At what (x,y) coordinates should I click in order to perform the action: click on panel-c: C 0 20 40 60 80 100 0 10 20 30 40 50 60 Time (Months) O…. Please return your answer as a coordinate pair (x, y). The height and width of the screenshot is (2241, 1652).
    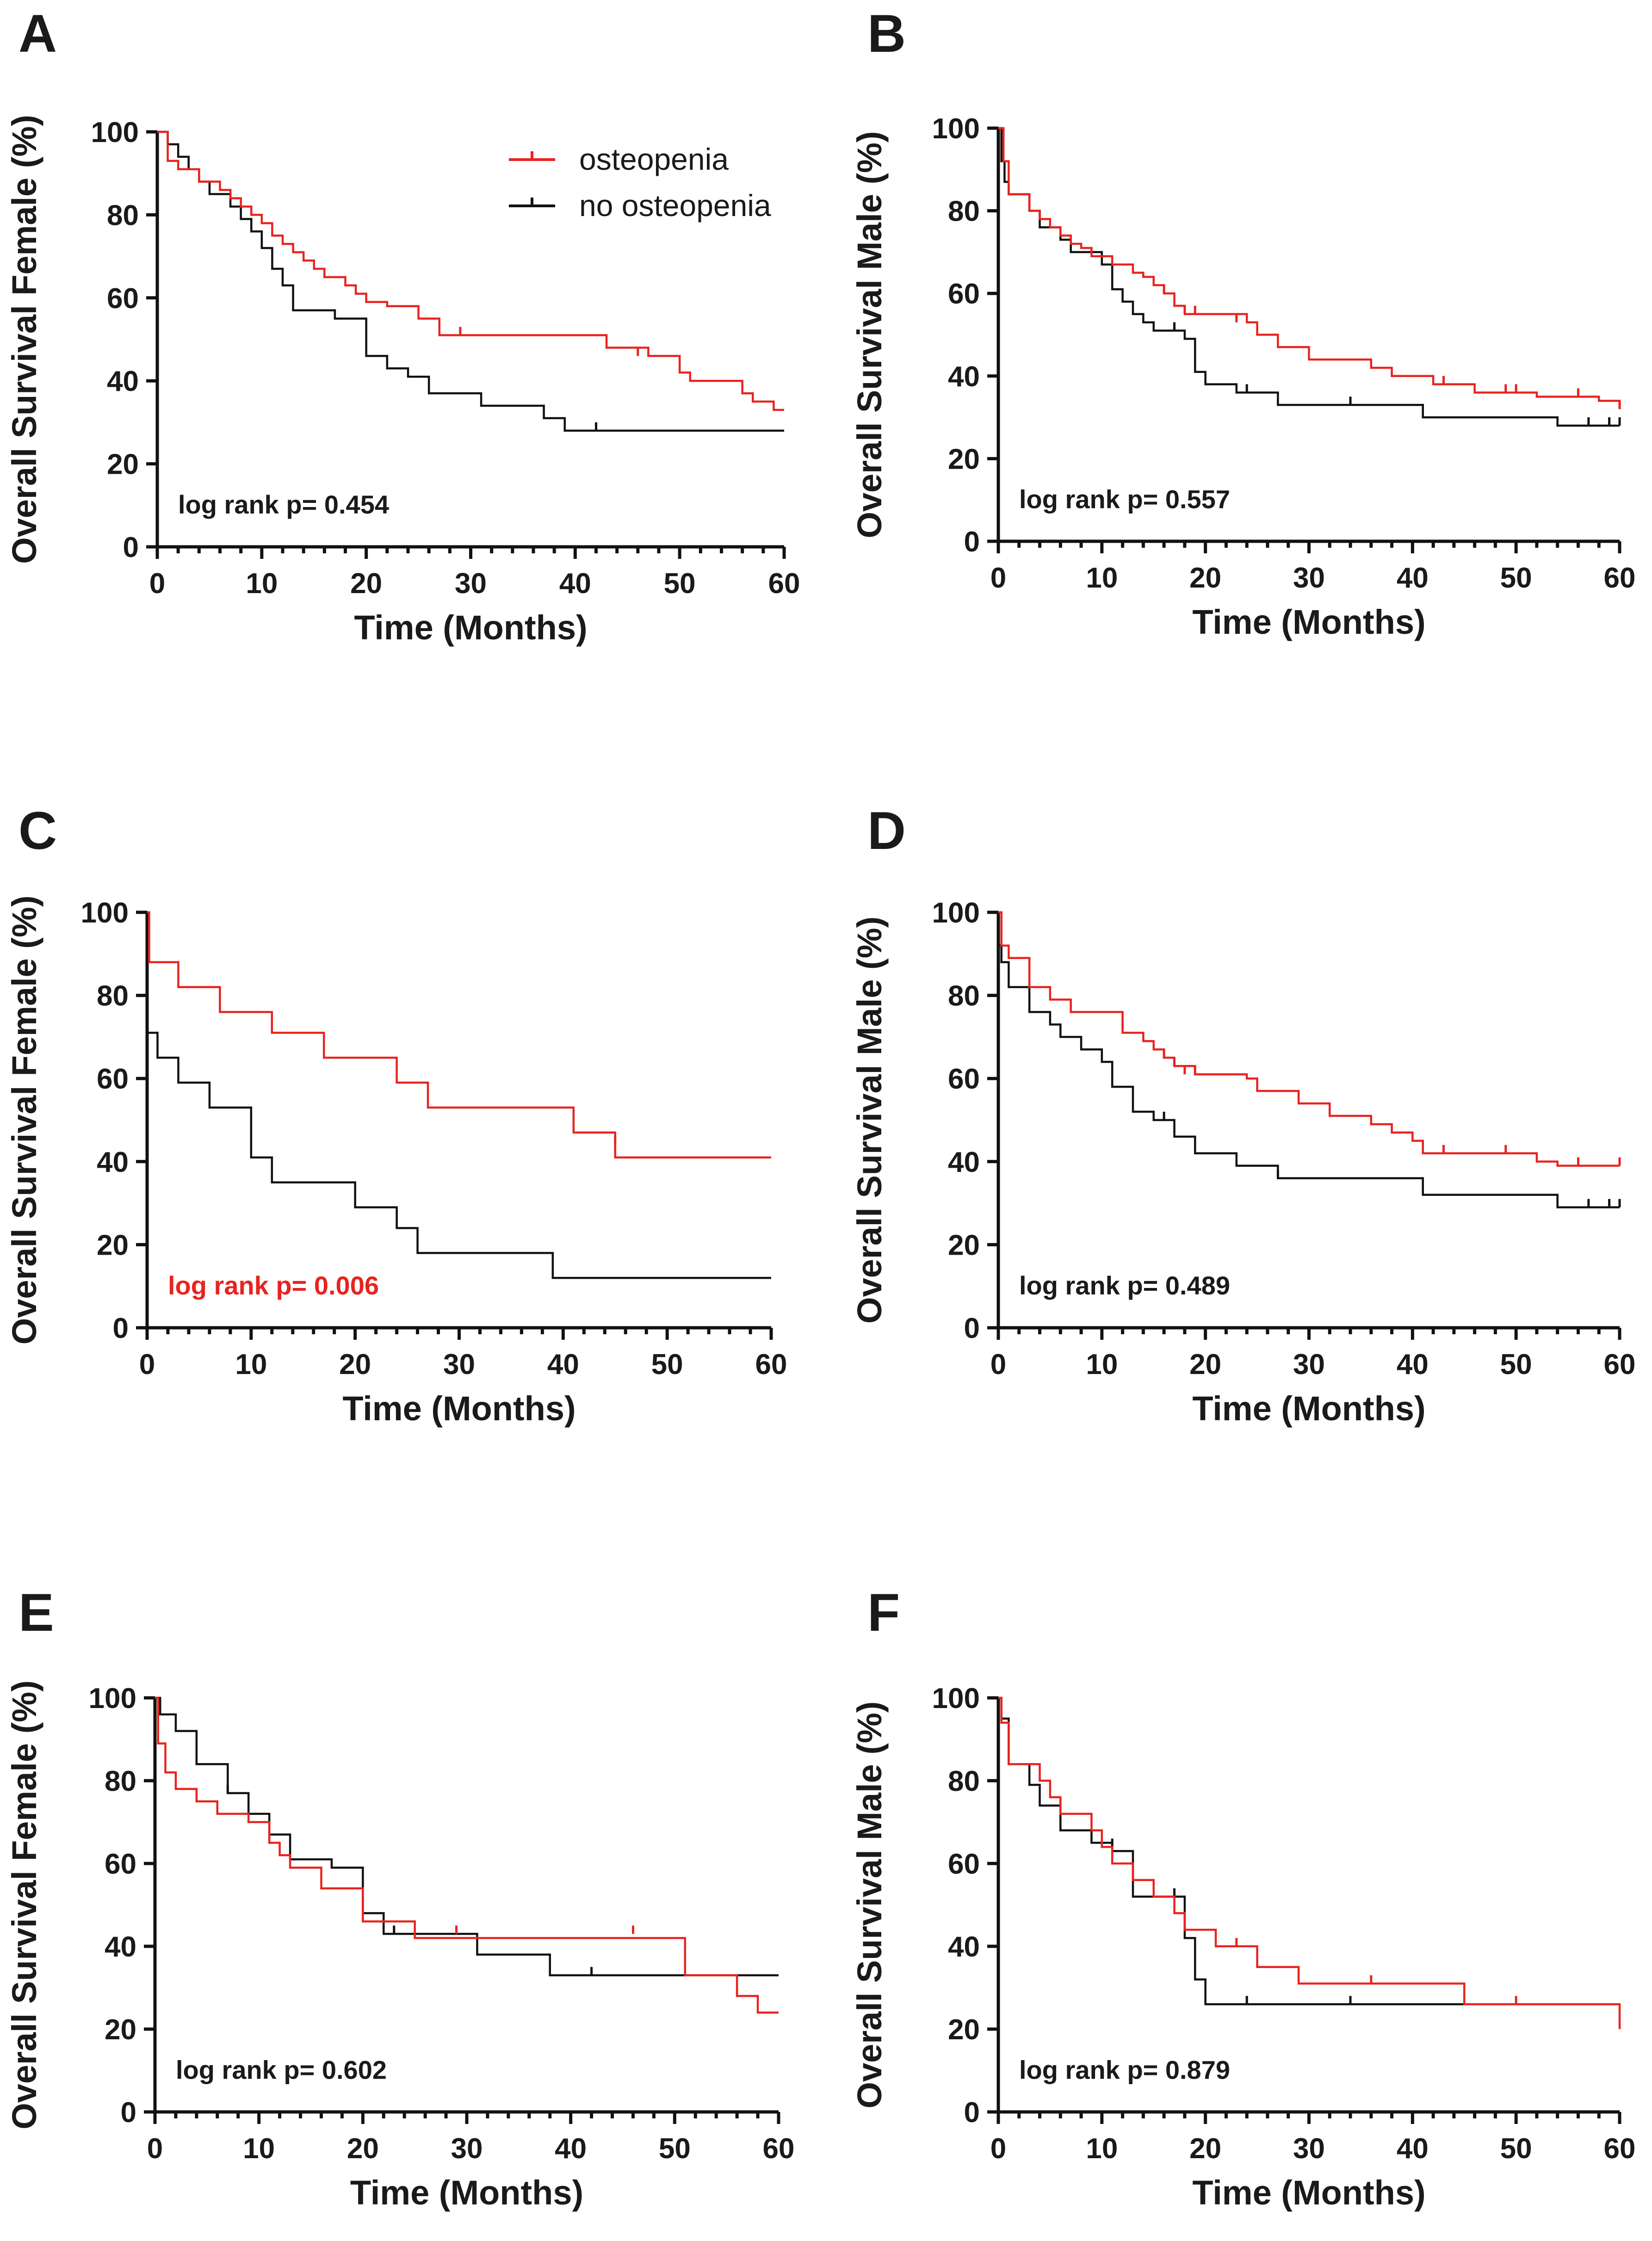
    Looking at the image, I should click on (396, 1114).